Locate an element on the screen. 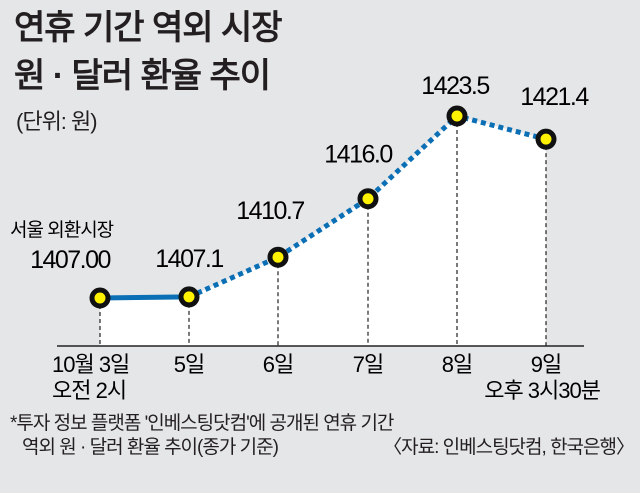 This screenshot has width=640, height=493. unit-label: (단위: 원) is located at coordinates (57, 121).